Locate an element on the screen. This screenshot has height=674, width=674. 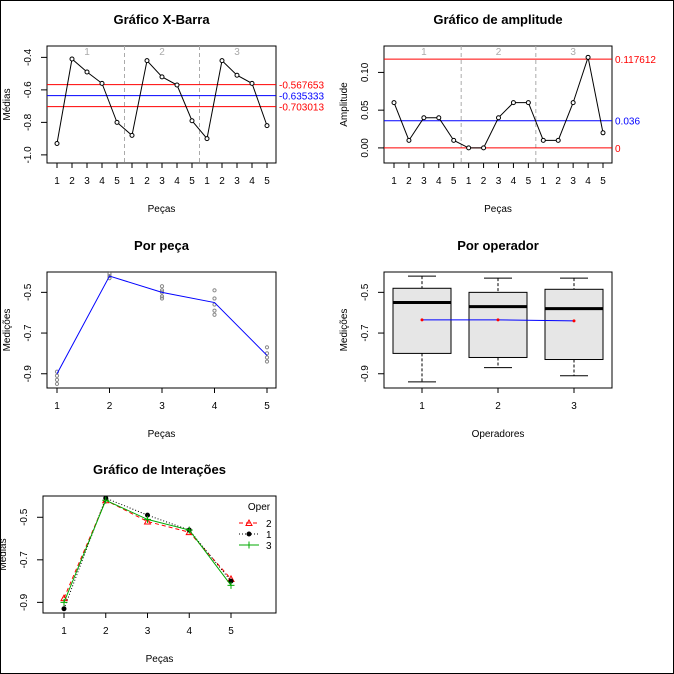
limit-label-1-0: 0.117612 is located at coordinates (635, 60).